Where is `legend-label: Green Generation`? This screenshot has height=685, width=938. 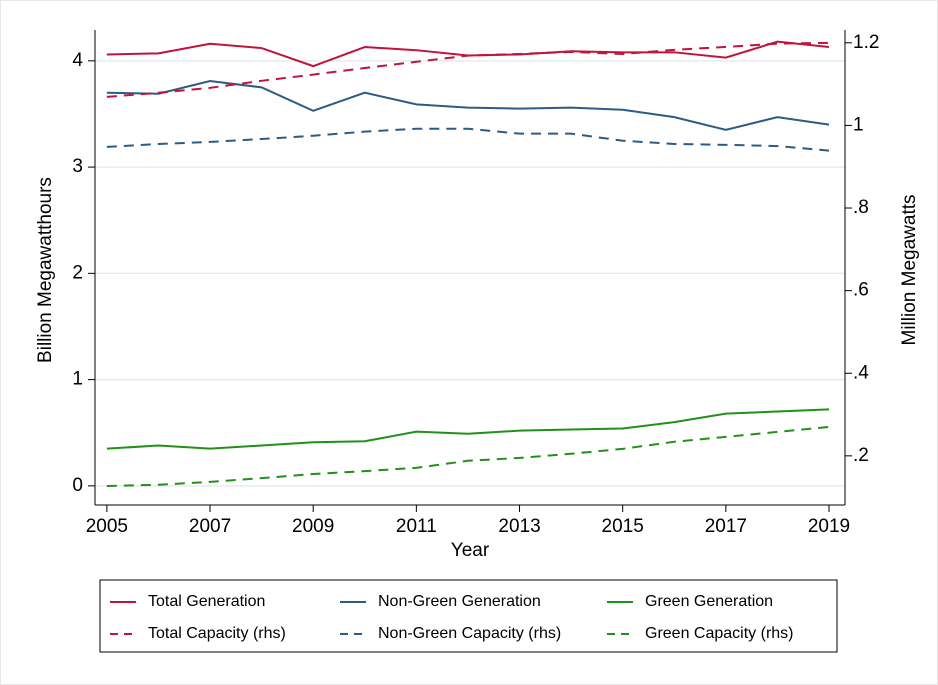
legend-label: Green Generation is located at coordinates (709, 601).